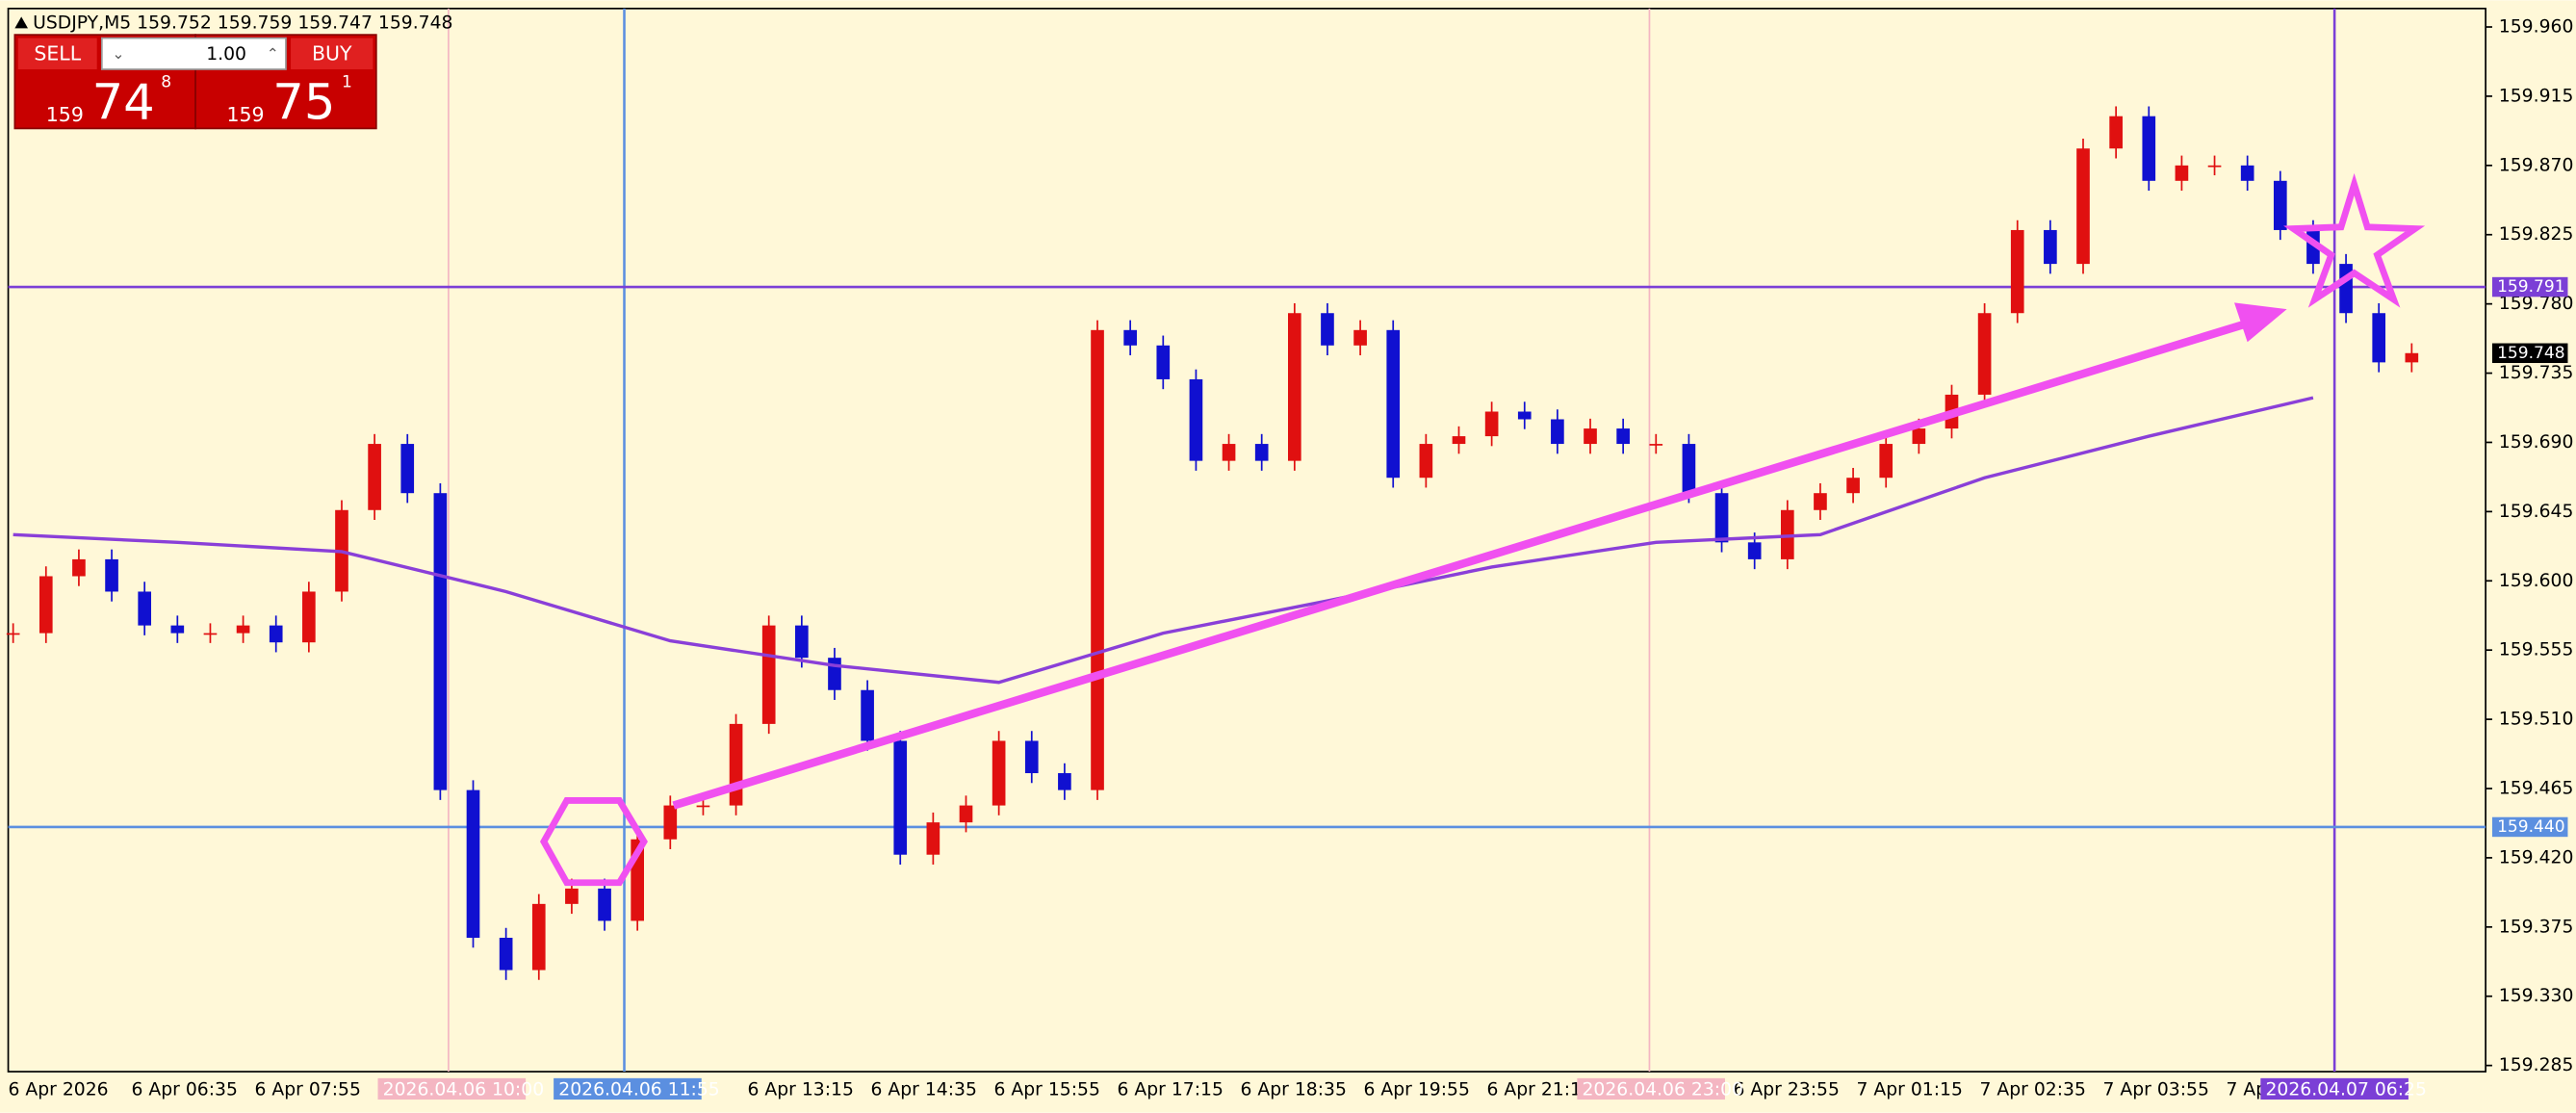  Describe the element at coordinates (639, 1089) in the screenshot. I see `marker-label: 2026.04.06 11:55` at that location.